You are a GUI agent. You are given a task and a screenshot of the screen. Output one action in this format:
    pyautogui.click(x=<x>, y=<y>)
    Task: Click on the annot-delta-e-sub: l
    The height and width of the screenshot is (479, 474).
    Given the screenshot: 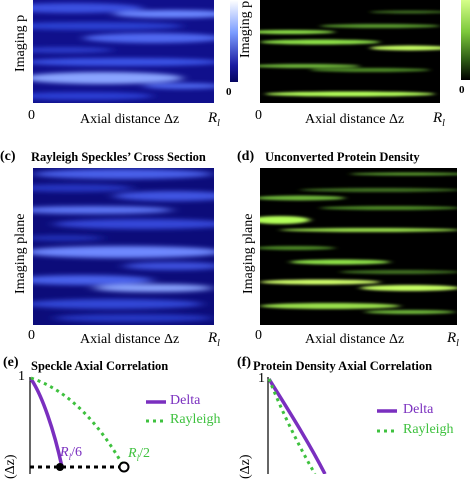 What is the action you would take?
    pyautogui.click(x=70, y=456)
    